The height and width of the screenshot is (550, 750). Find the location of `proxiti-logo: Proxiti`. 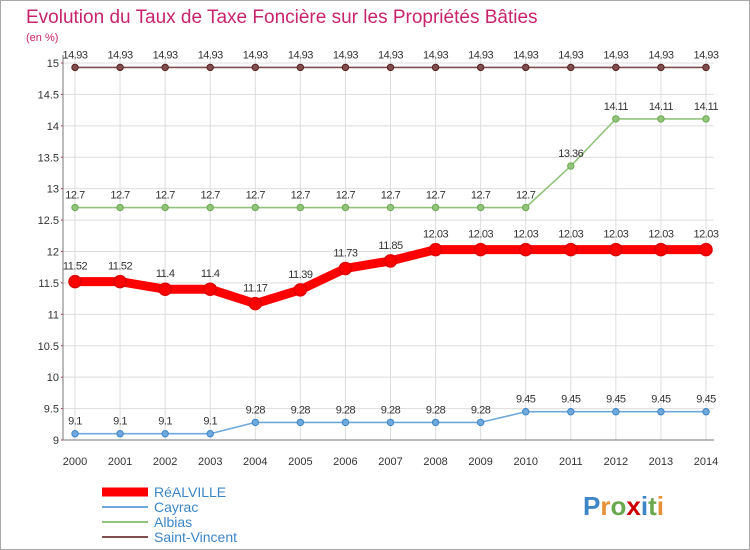

proxiti-logo: Proxiti is located at coordinates (623, 506).